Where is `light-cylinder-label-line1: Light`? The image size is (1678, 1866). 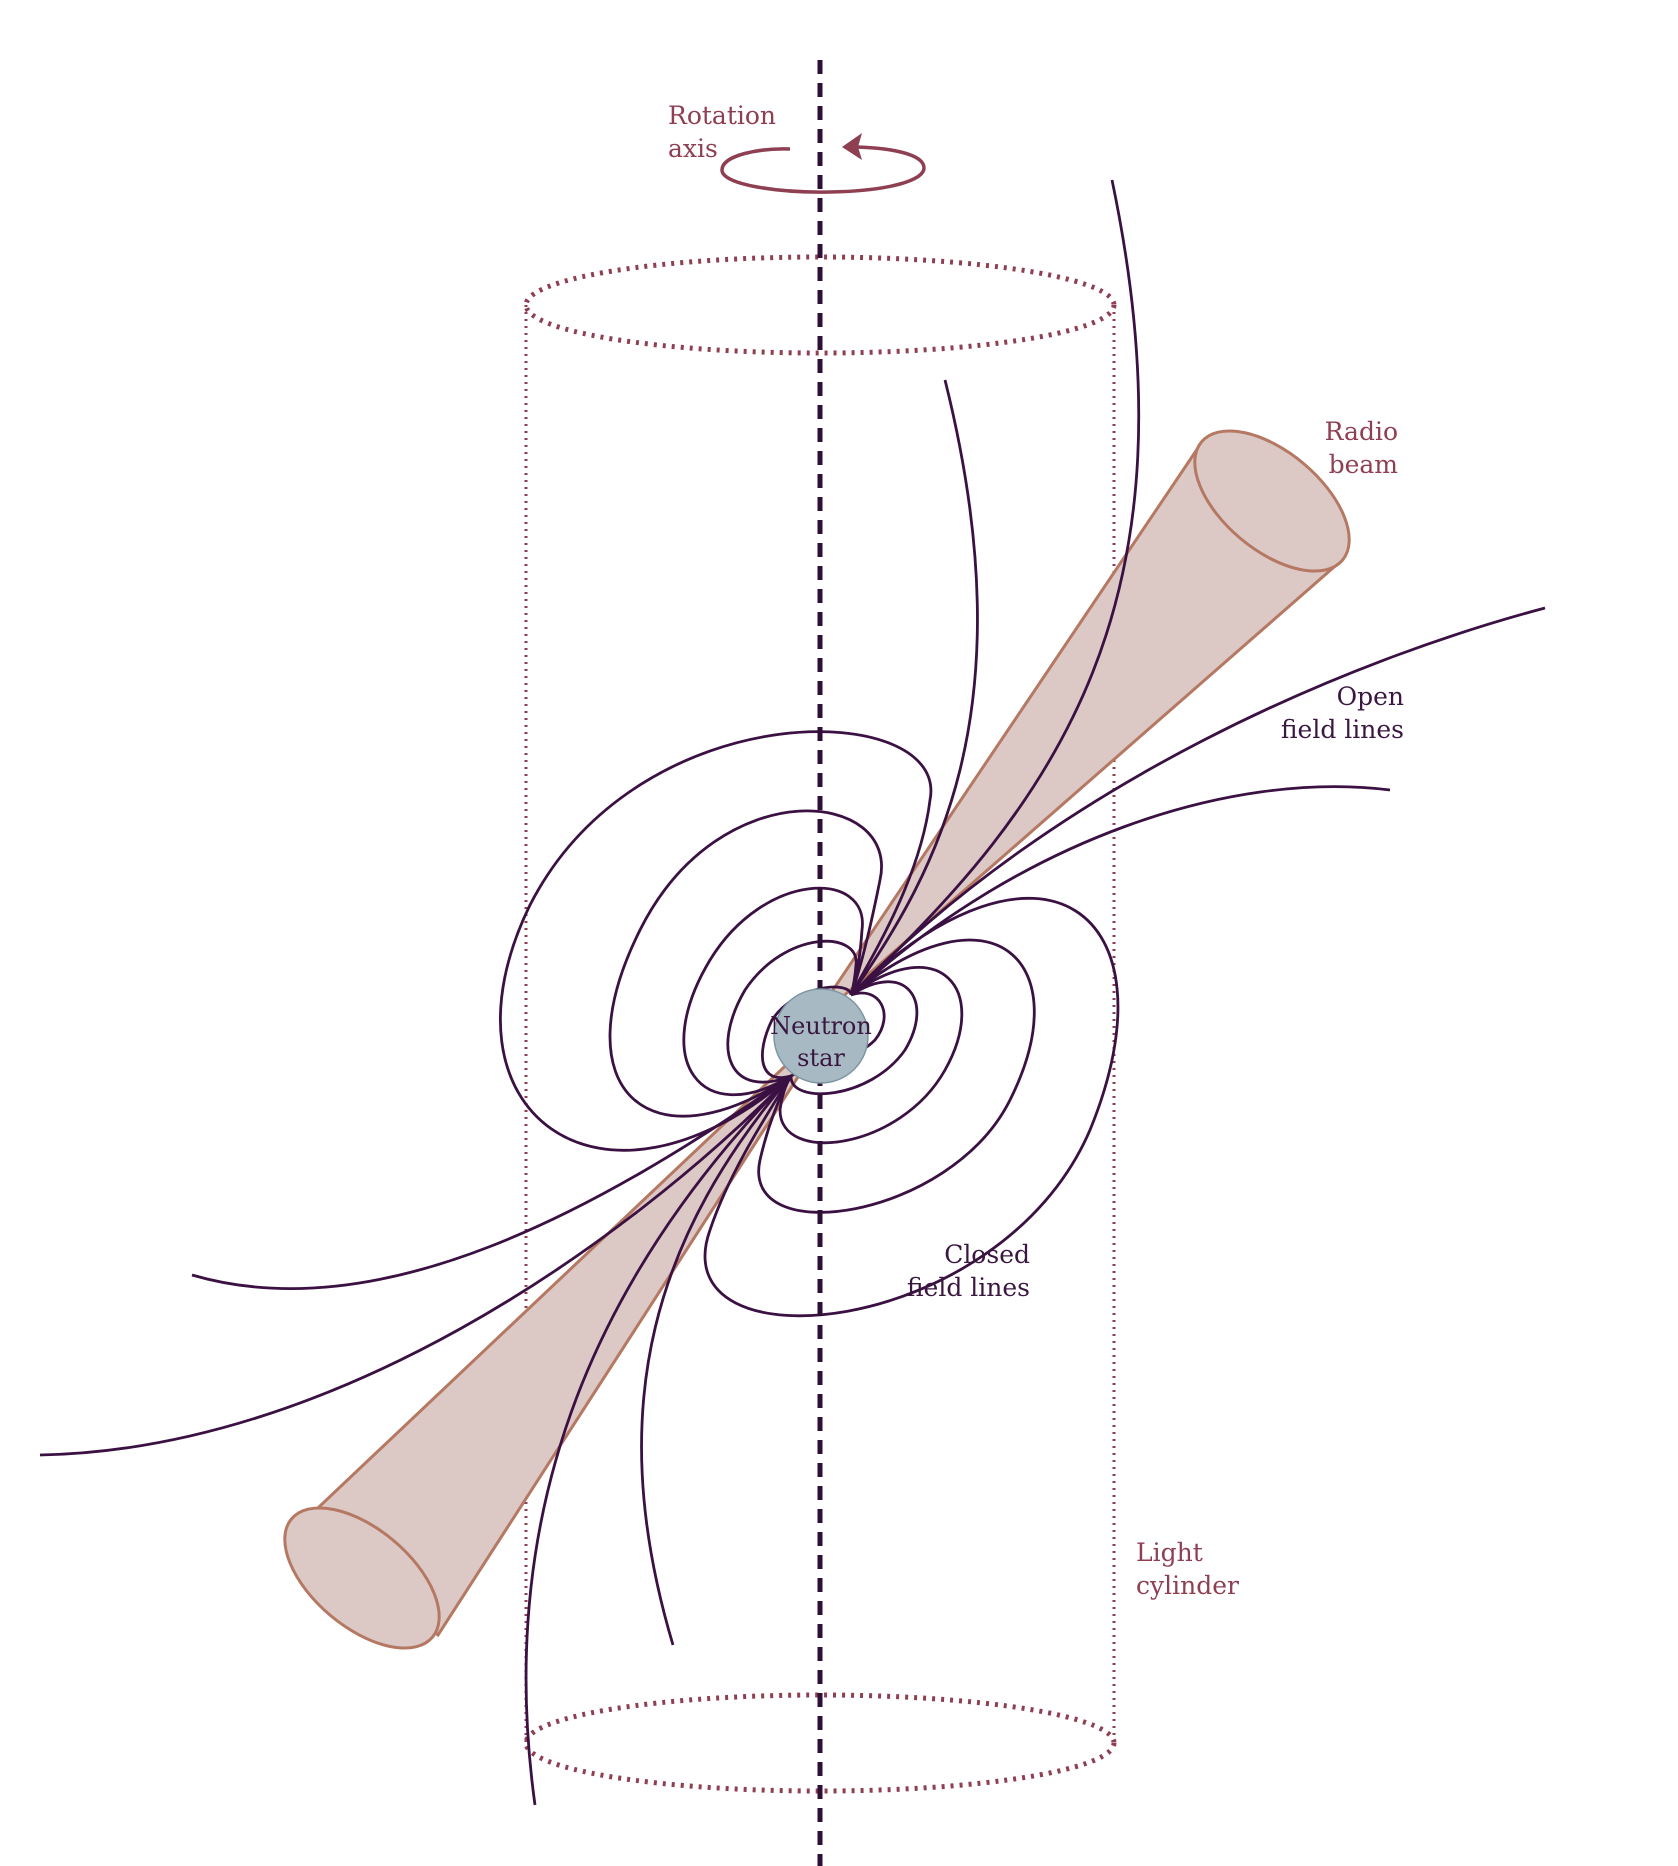 light-cylinder-label-line1: Light is located at coordinates (1169, 1552).